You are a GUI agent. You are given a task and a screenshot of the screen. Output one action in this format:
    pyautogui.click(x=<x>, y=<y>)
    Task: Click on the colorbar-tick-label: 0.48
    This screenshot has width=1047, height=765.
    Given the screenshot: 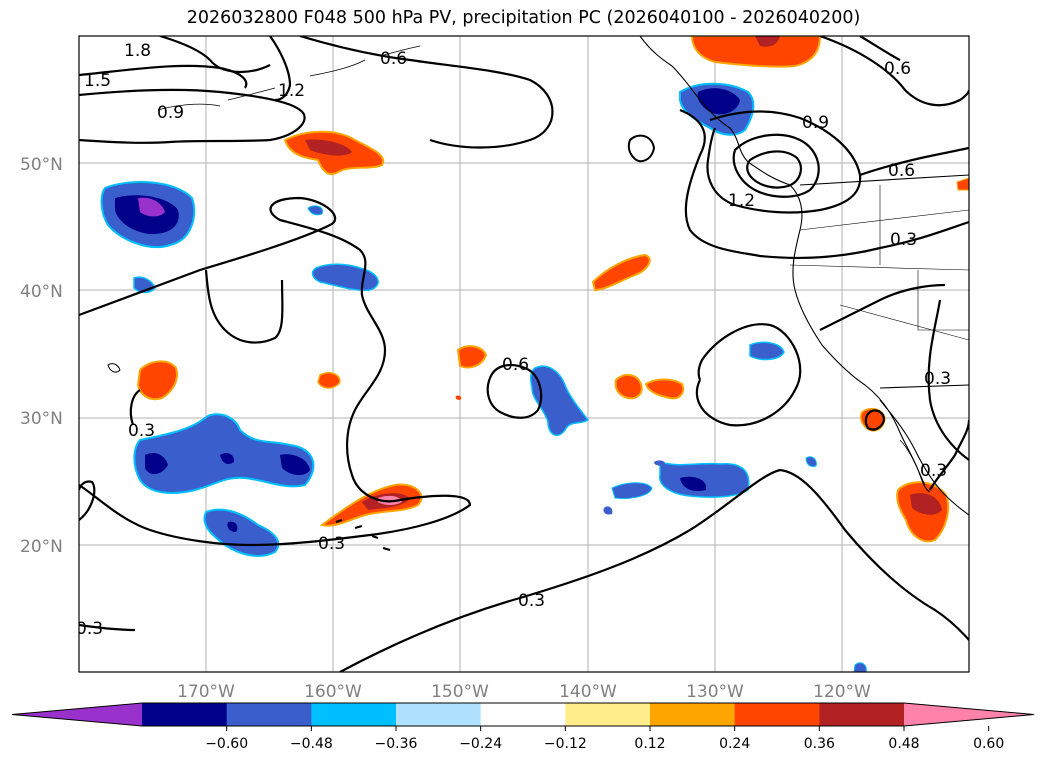 What is the action you would take?
    pyautogui.click(x=903, y=744)
    